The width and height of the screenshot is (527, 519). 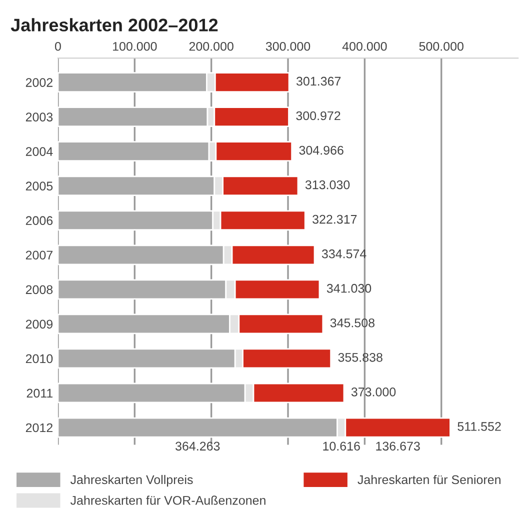 What do you see at coordinates (39, 427) in the screenshot?
I see `y-tick-label: 2012` at bounding box center [39, 427].